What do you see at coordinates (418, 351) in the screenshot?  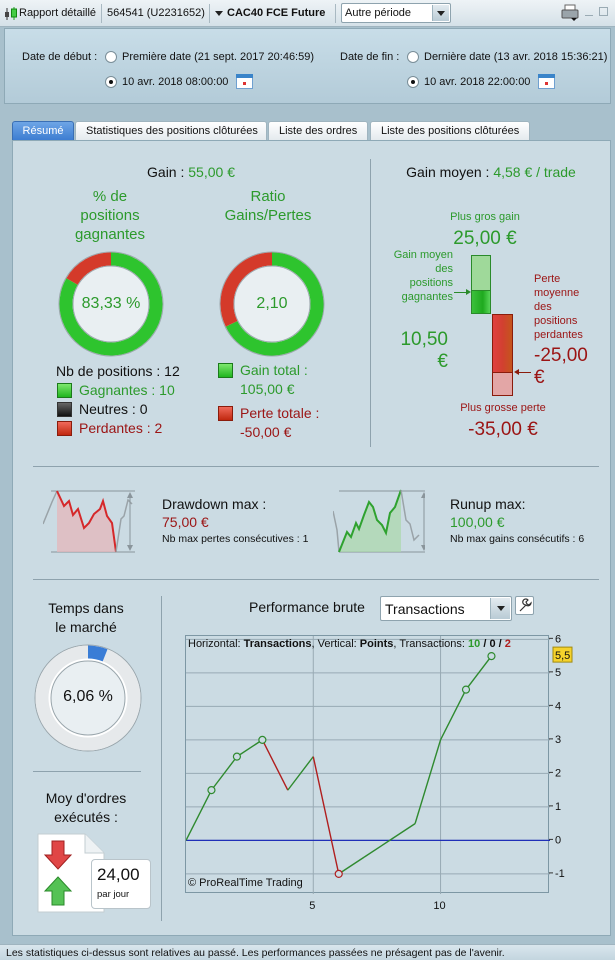 I see `avg-win-value: 10,50 €` at bounding box center [418, 351].